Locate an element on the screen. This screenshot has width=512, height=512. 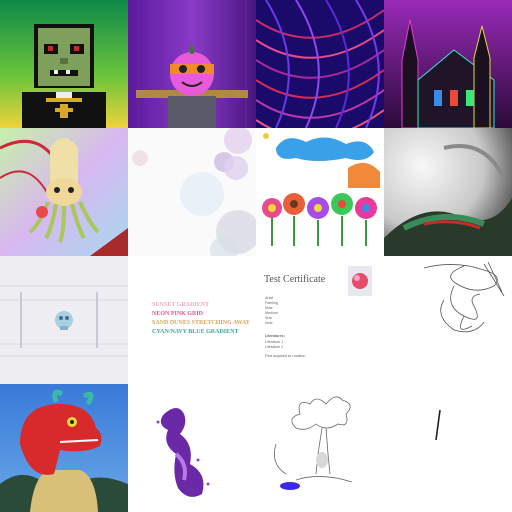
cert-field-4: Medium is located at coordinates (271, 313).